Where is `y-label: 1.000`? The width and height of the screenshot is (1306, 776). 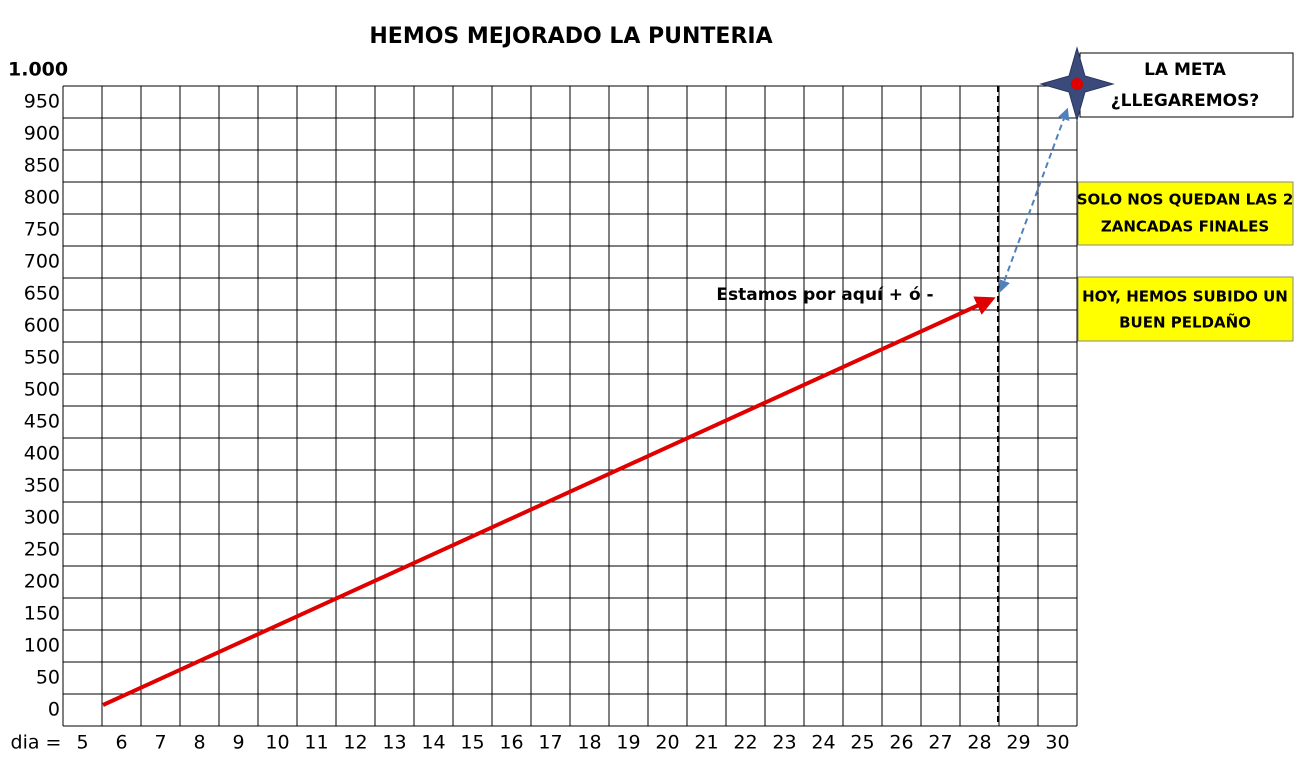
y-label: 1.000 is located at coordinates (38, 70).